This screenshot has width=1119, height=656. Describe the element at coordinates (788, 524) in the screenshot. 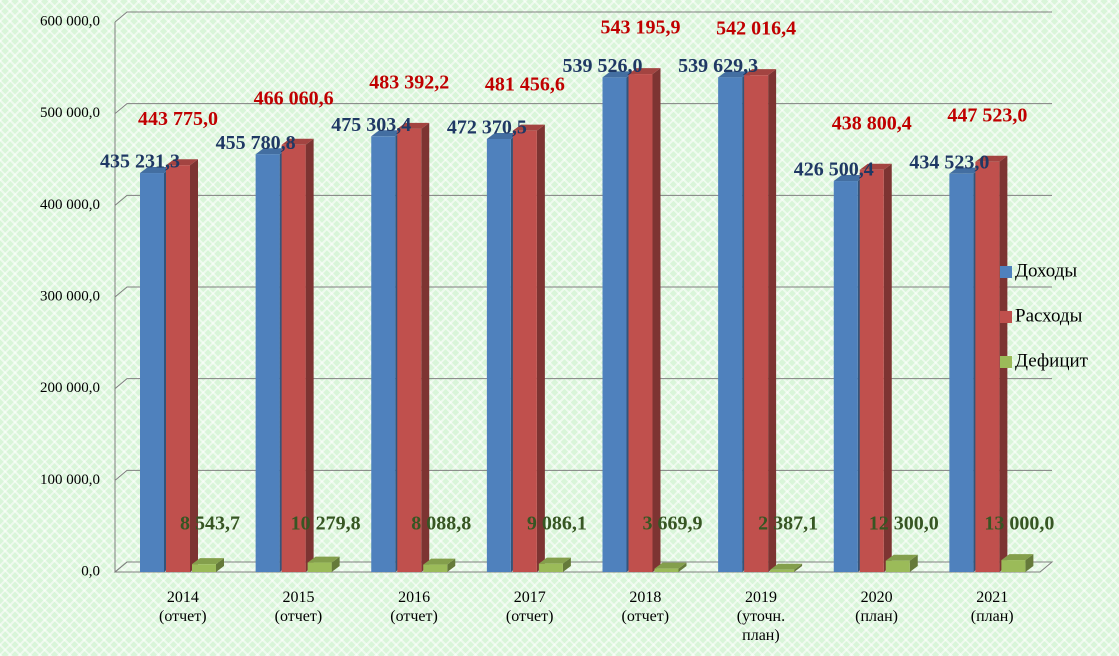

I see `data-label: 2 387,1` at that location.